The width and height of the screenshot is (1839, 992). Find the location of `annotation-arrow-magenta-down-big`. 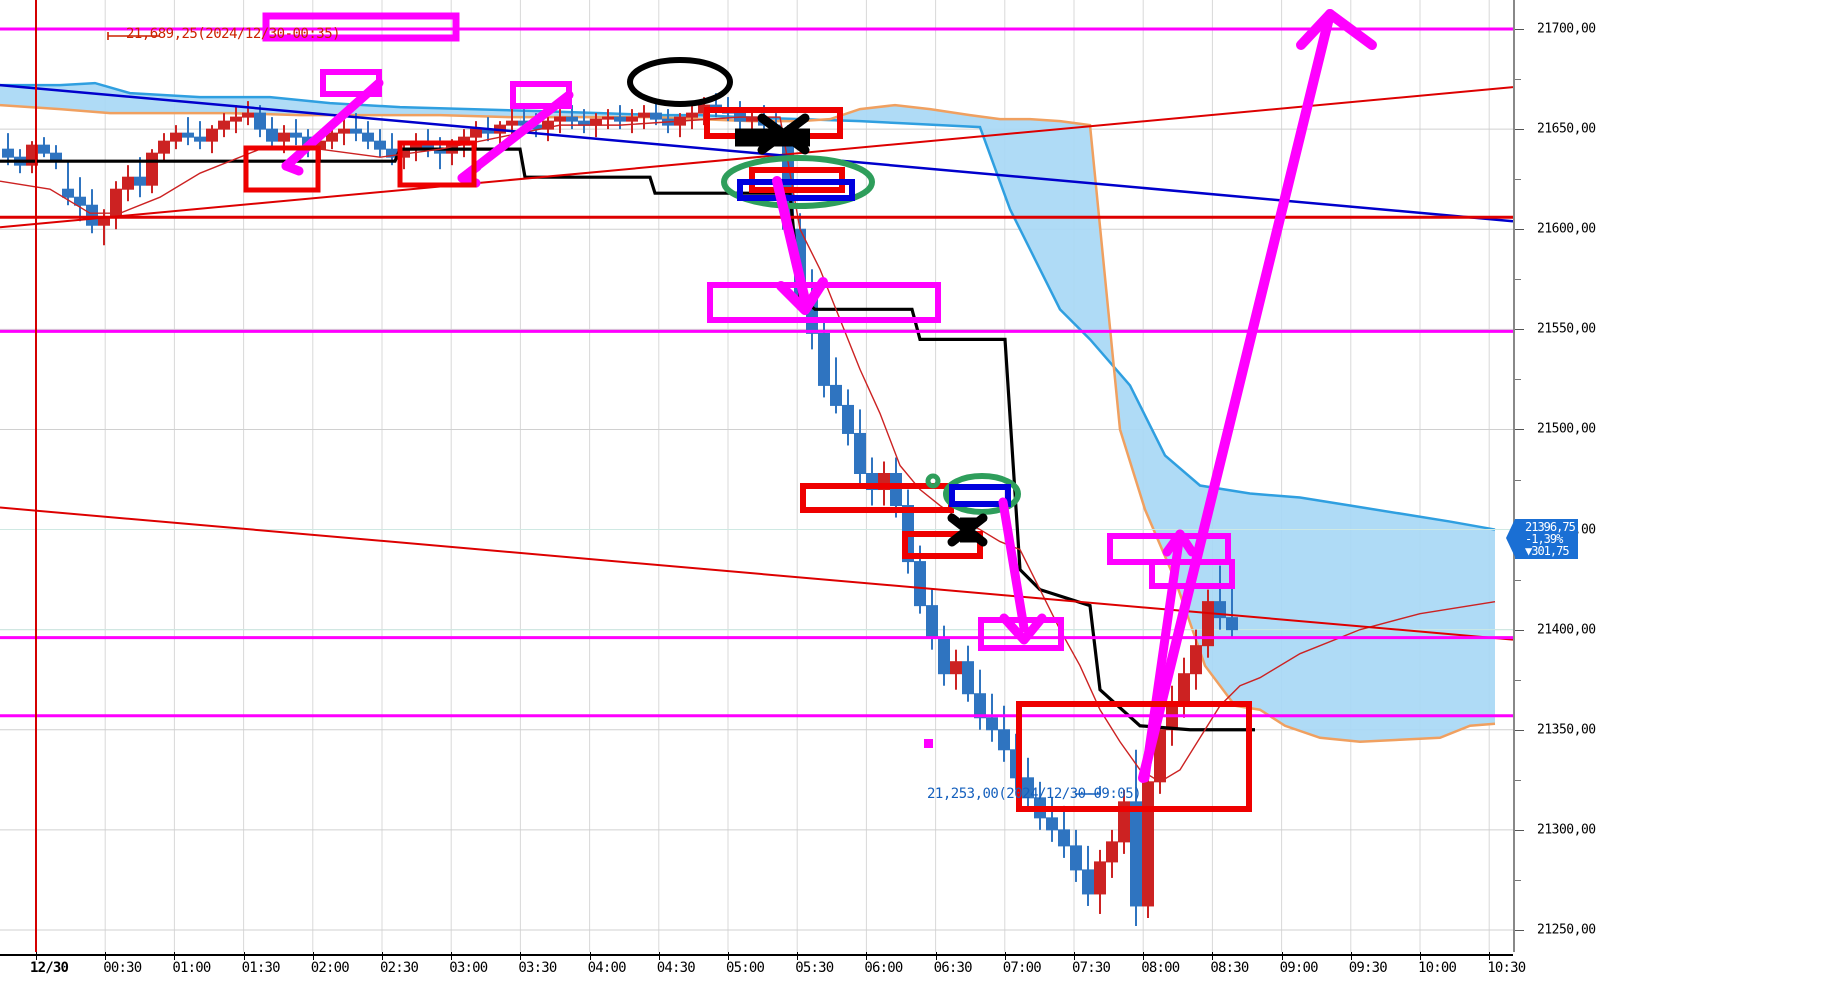

annotation-arrow-magenta-down-big is located at coordinates (791, 240).